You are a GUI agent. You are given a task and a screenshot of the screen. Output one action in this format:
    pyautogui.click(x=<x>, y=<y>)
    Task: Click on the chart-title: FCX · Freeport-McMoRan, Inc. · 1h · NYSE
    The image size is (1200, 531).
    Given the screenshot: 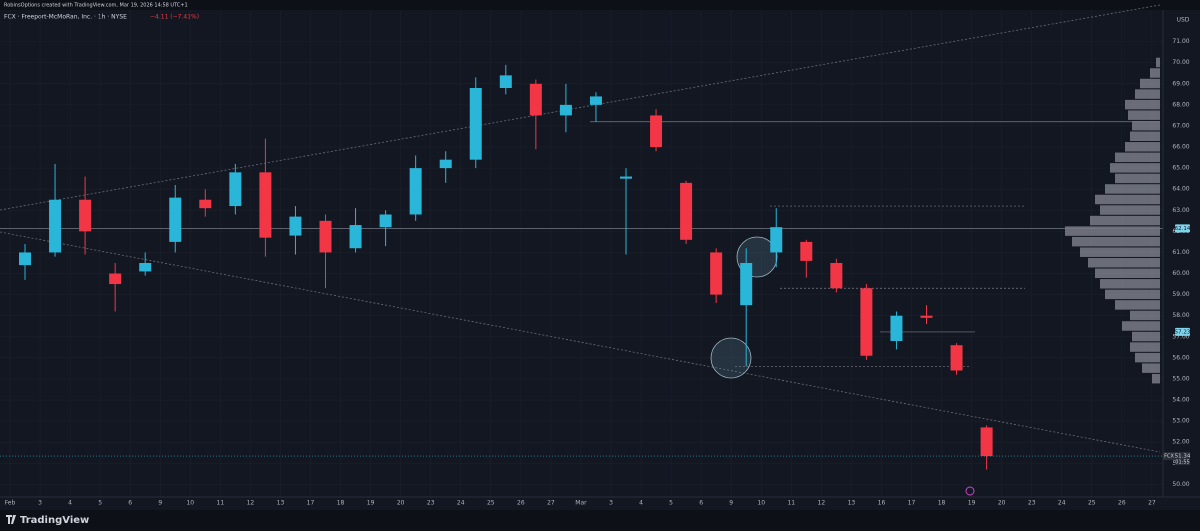 What is the action you would take?
    pyautogui.click(x=65, y=17)
    